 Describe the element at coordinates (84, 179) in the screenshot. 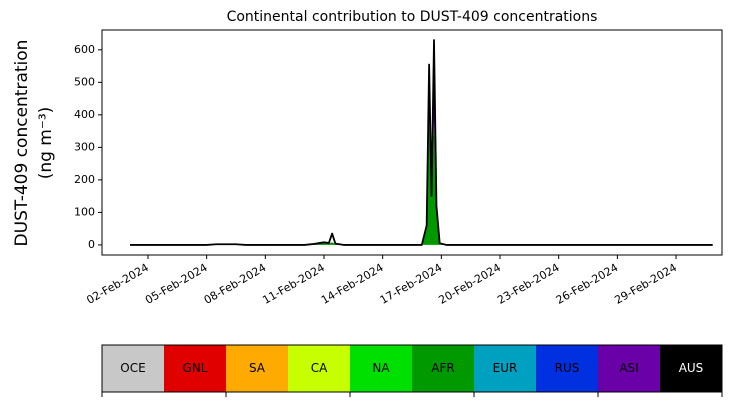

I see `y-tick-label: 200` at that location.